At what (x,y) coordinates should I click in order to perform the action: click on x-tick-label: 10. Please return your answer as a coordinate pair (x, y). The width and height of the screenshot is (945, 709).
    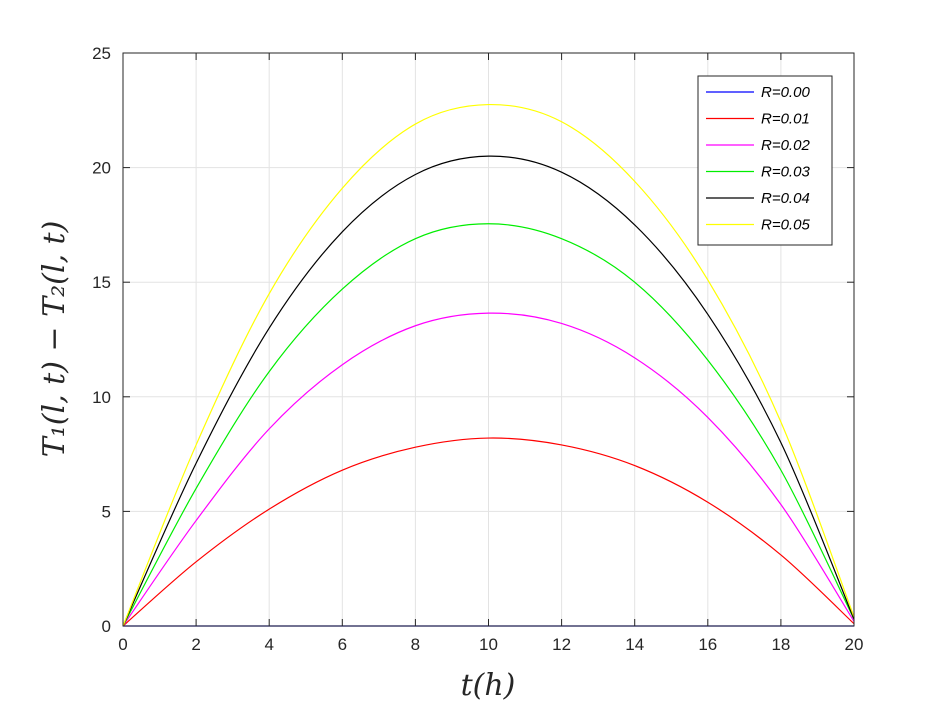
    Looking at the image, I should click on (488, 644).